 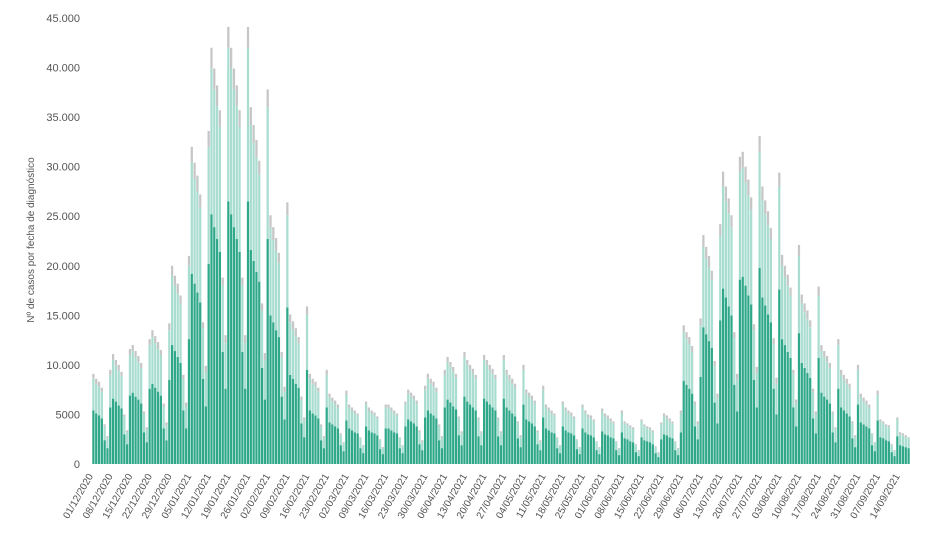 I want to click on y-tick-label: 30.000, so click(x=63, y=168).